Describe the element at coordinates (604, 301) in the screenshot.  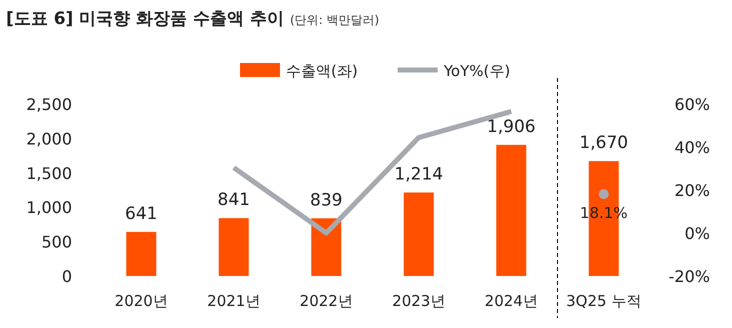
I see `x-tick-label: 3Q25 누적` at that location.